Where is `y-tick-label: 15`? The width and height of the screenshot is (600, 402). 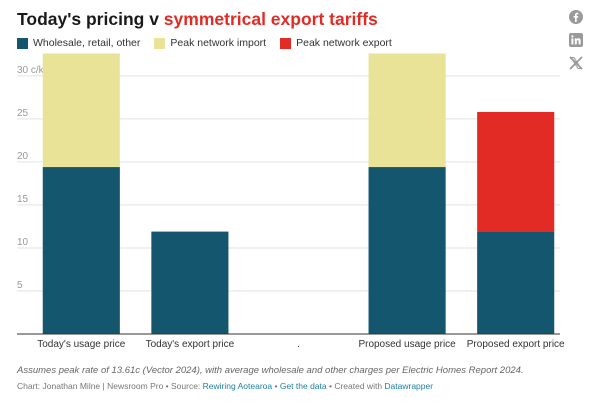
y-tick-label: 15 is located at coordinates (23, 199).